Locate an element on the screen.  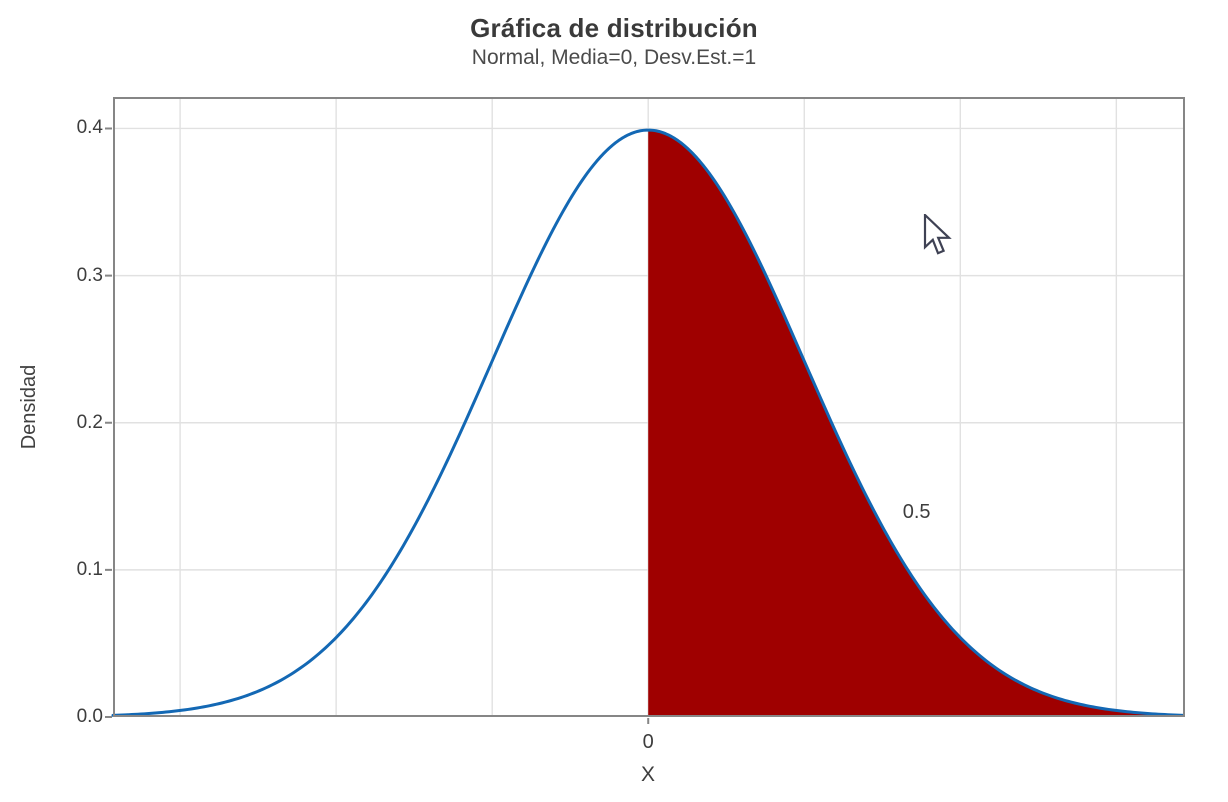
y-tick-label: 0.0 is located at coordinates (89, 716).